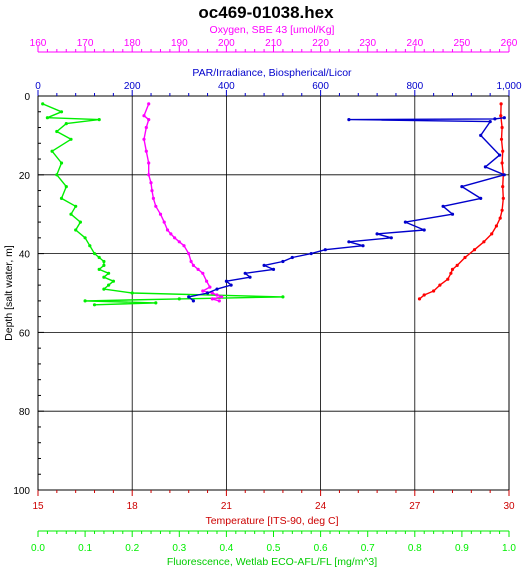 The height and width of the screenshot is (568, 532). What do you see at coordinates (85, 548) in the screenshot?
I see `fluorescence-tick-label: 0.1` at bounding box center [85, 548].